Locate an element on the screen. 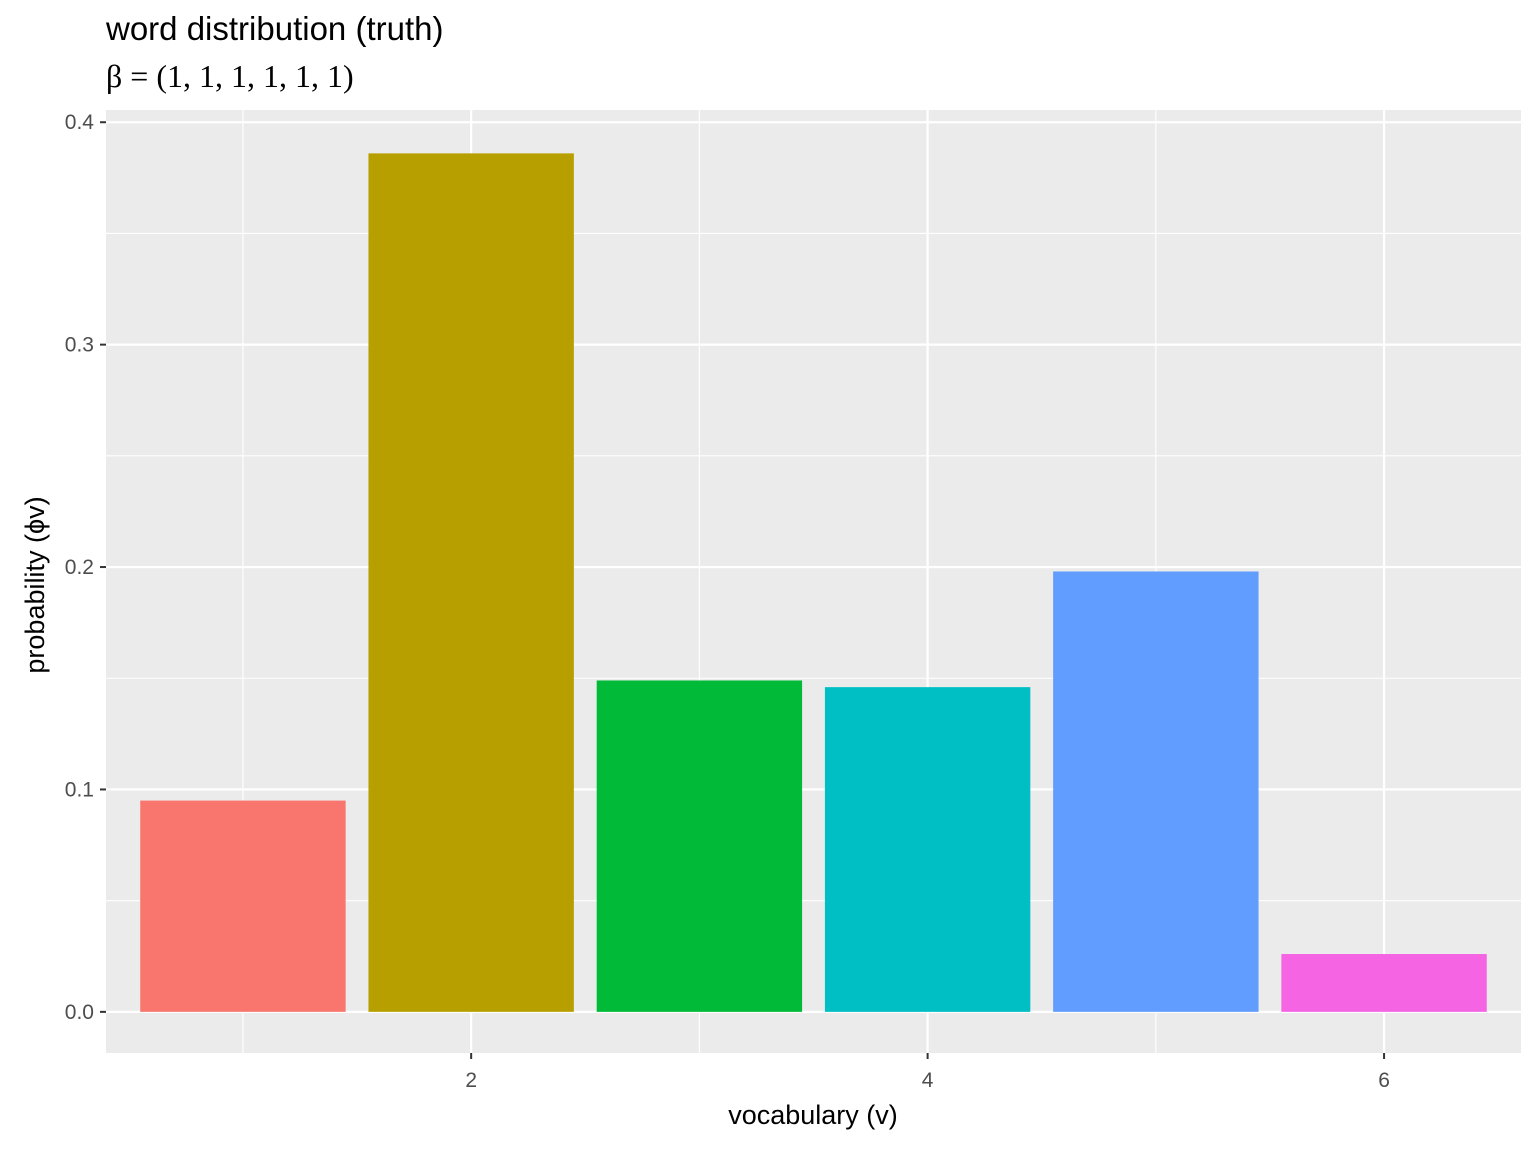 This screenshot has width=1536, height=1152. y-axis: 0.0 0.1 0.2 0.3 0.4 is located at coordinates (85, 567).